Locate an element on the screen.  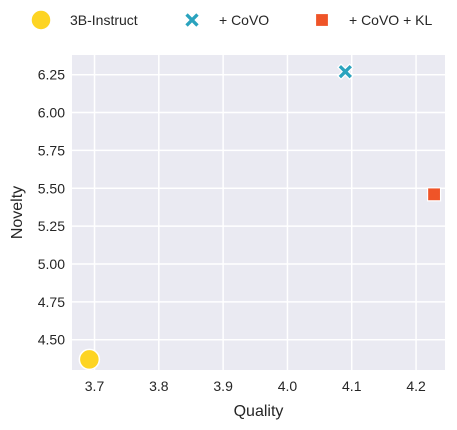
x-tick-label: 3.9 is located at coordinates (223, 386).